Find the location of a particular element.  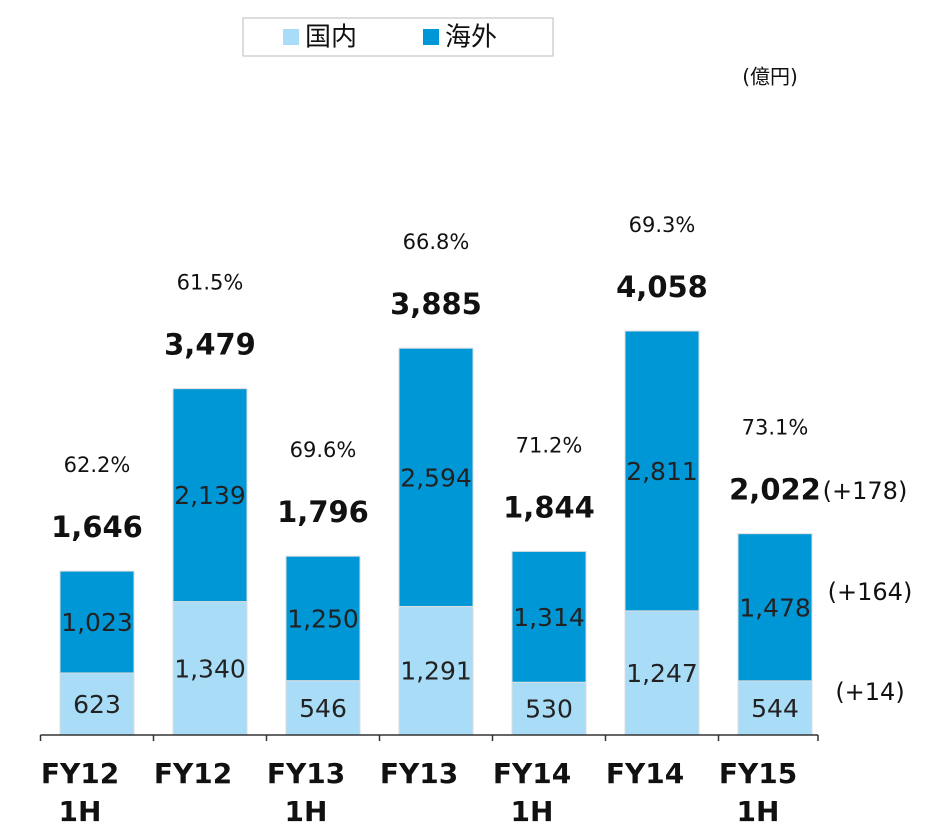

segment-label: 2,811 is located at coordinates (662, 471).